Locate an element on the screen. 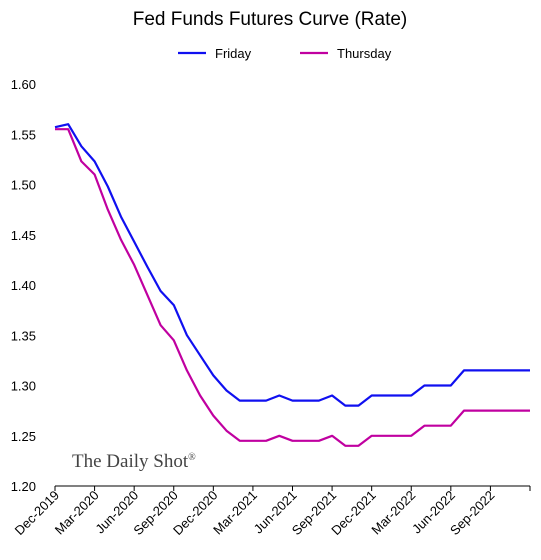 The width and height of the screenshot is (541, 560). legend-label-thursday: Thursday is located at coordinates (364, 53).